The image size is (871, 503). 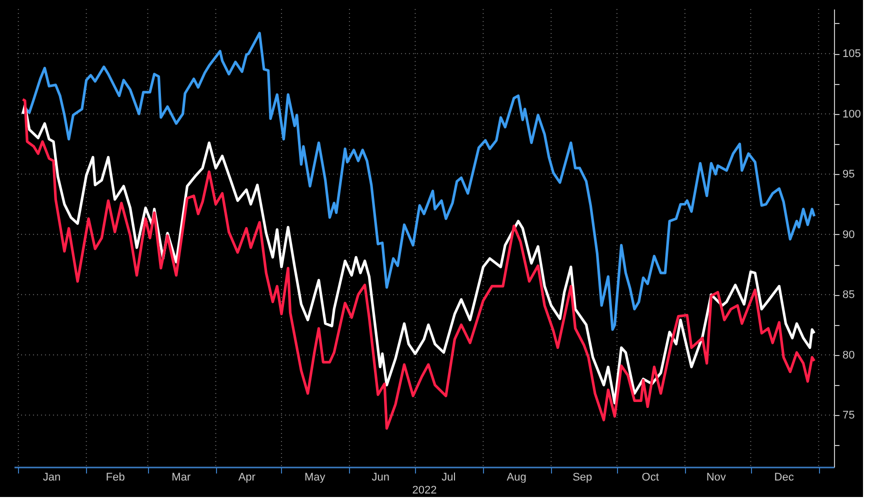 What do you see at coordinates (115, 478) in the screenshot?
I see `x-tick-label: Feb` at bounding box center [115, 478].